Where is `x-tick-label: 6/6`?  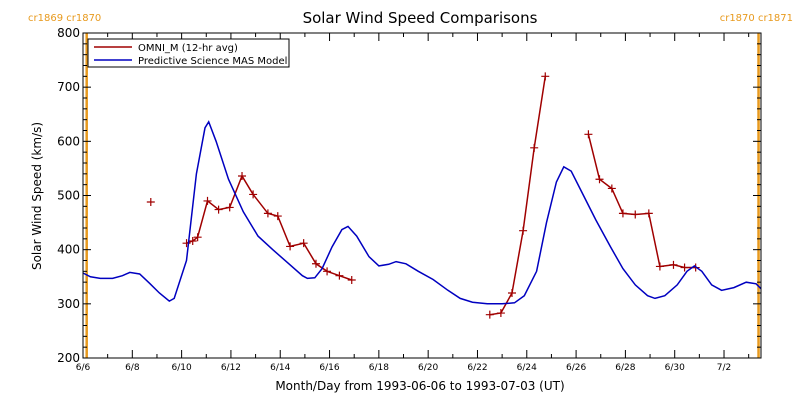
x-tick-label: 6/6 is located at coordinates (83, 368).